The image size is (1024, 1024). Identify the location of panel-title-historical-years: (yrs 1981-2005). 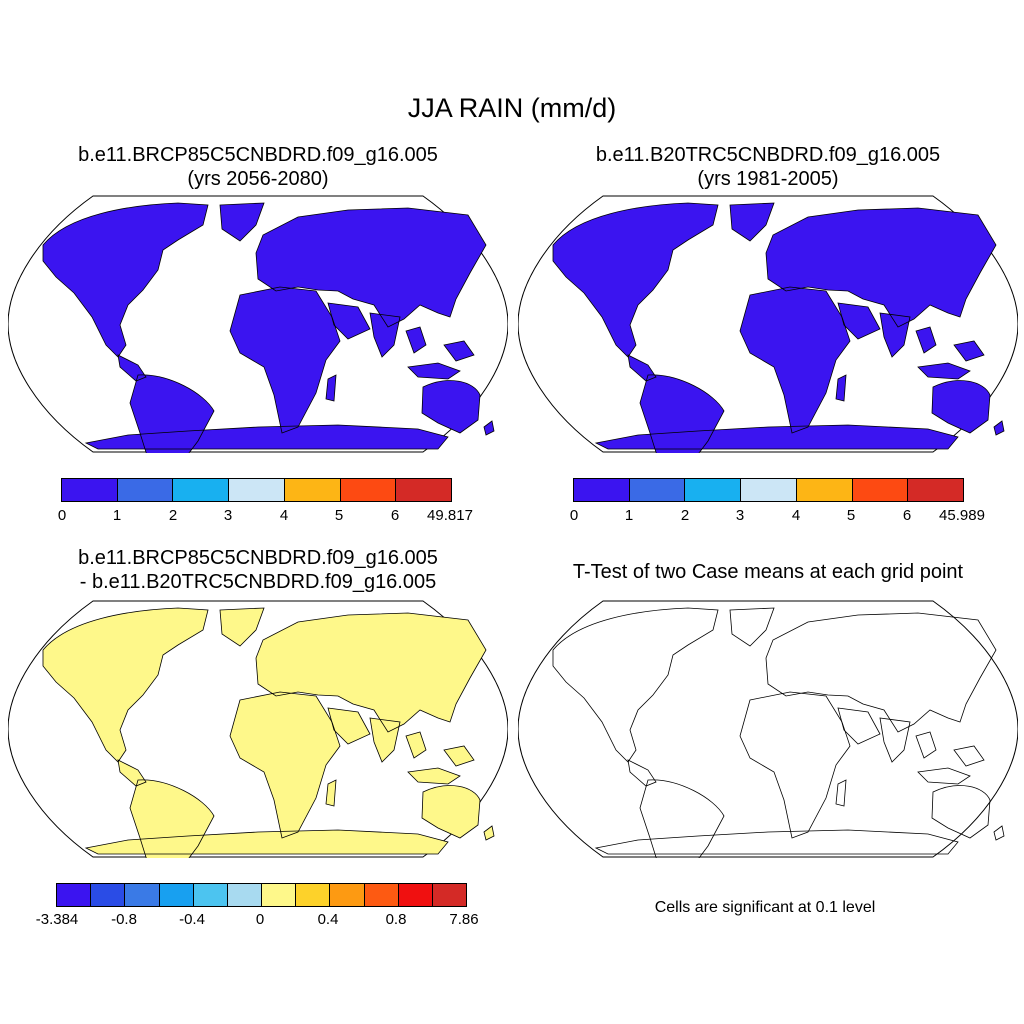
(768, 179).